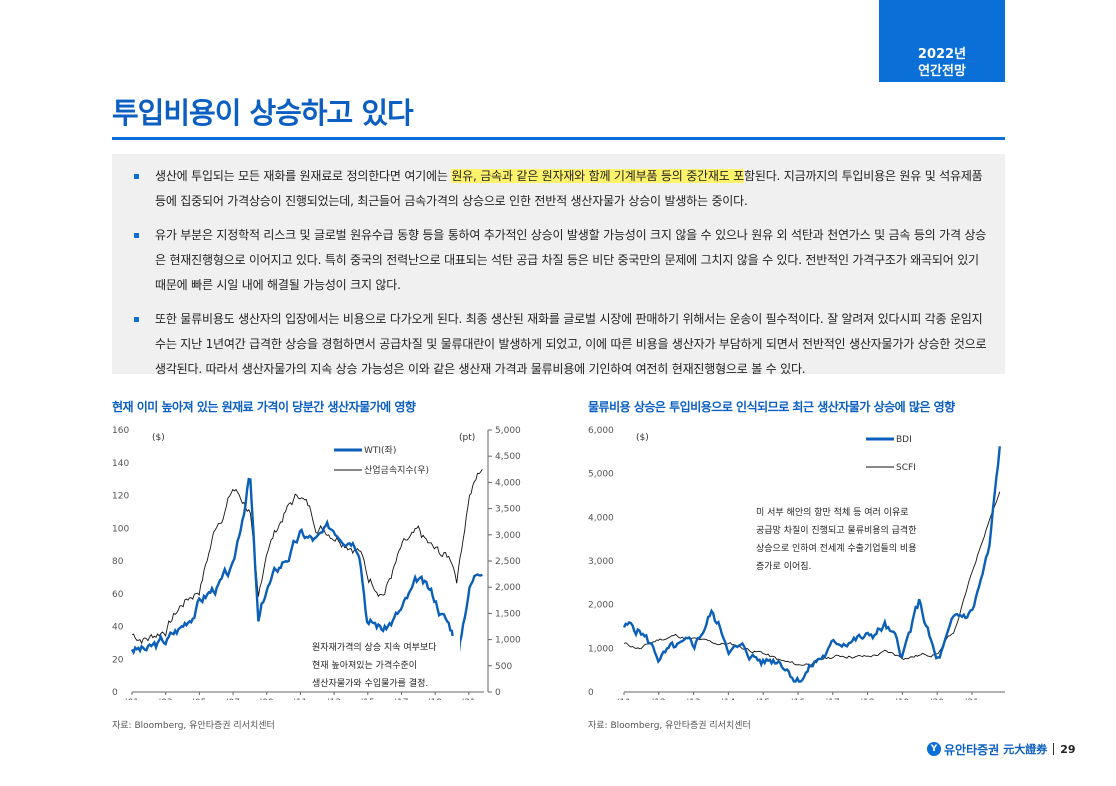 The width and height of the screenshot is (1116, 786). What do you see at coordinates (972, 749) in the screenshot?
I see `brand-name: 유안타증권` at bounding box center [972, 749].